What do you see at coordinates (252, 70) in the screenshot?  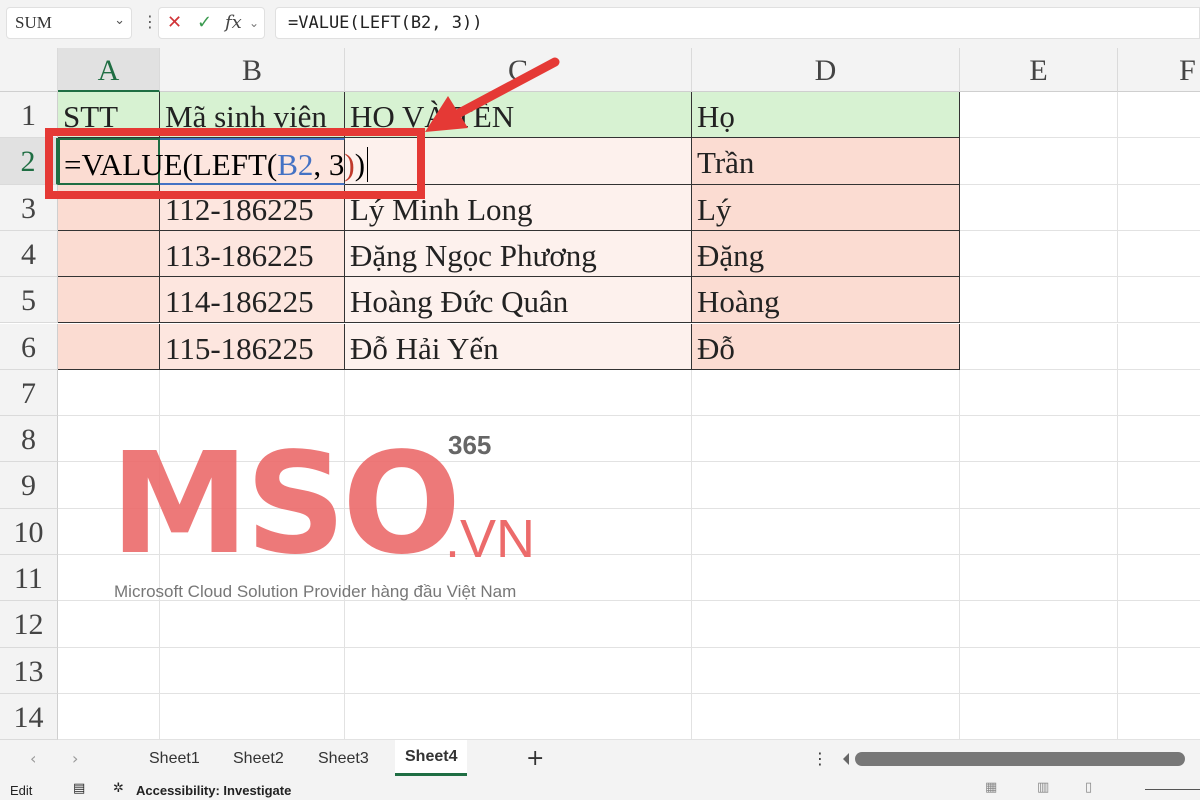 I see `column-header-b: B` at bounding box center [252, 70].